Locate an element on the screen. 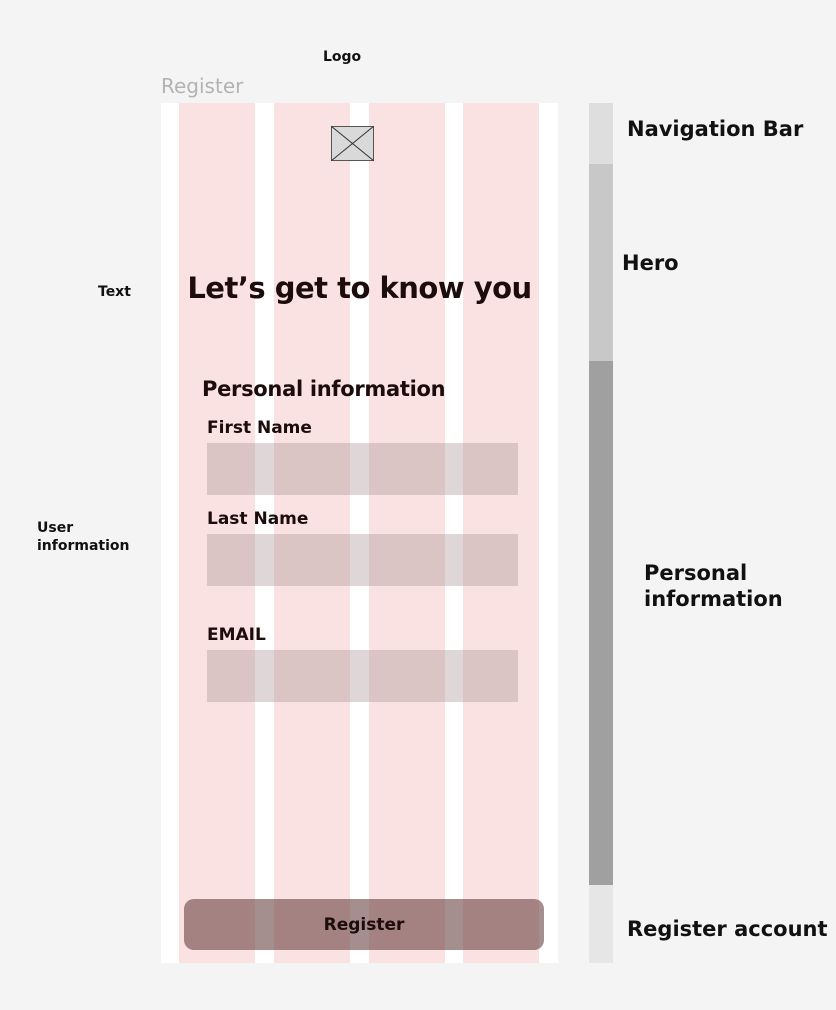 This screenshot has height=1010, width=836. last-name-field is located at coordinates (362, 560).